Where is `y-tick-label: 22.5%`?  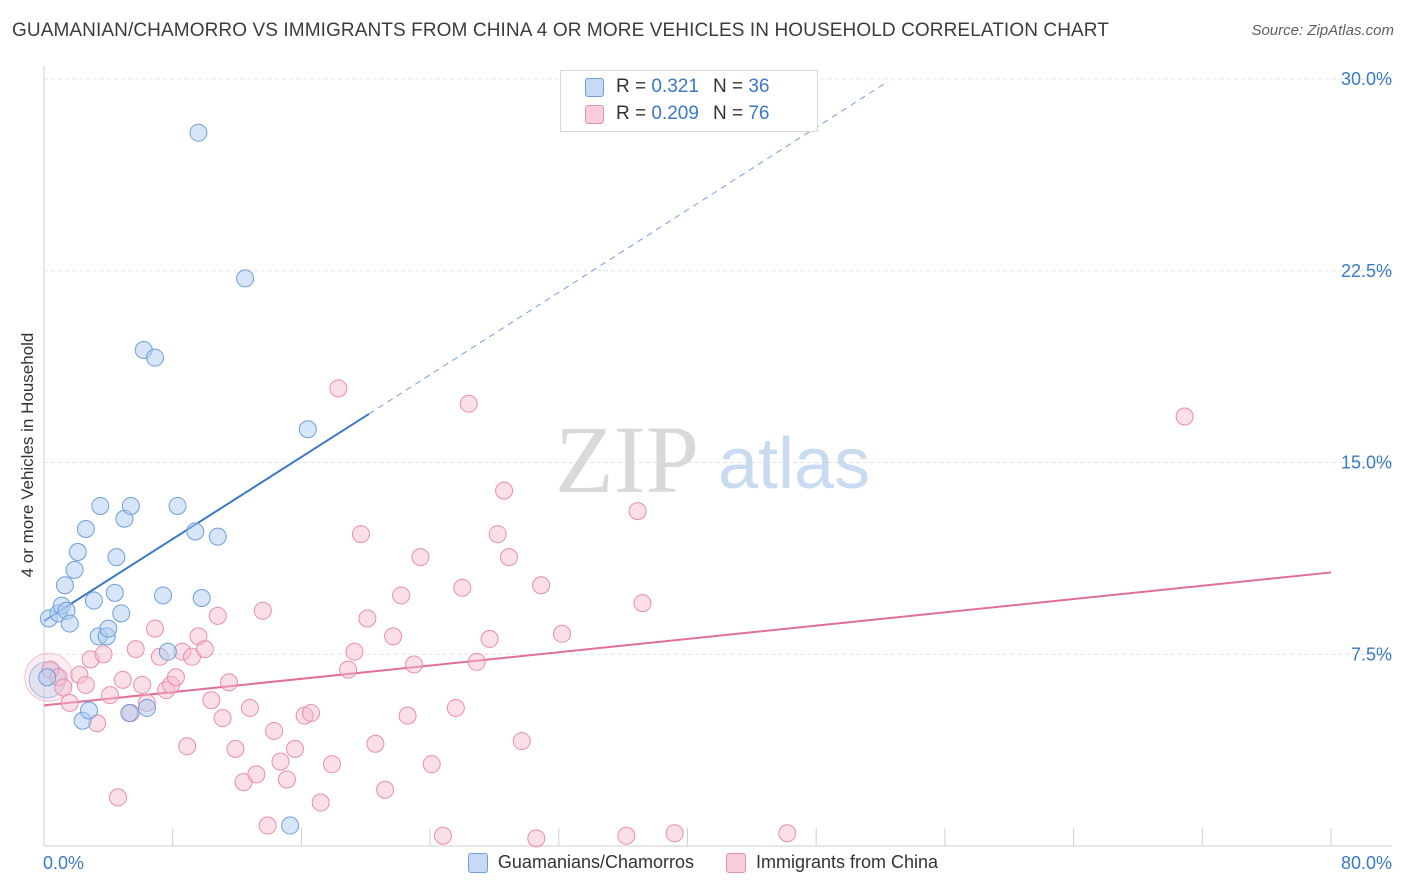 y-tick-label: 22.5% is located at coordinates (1366, 271).